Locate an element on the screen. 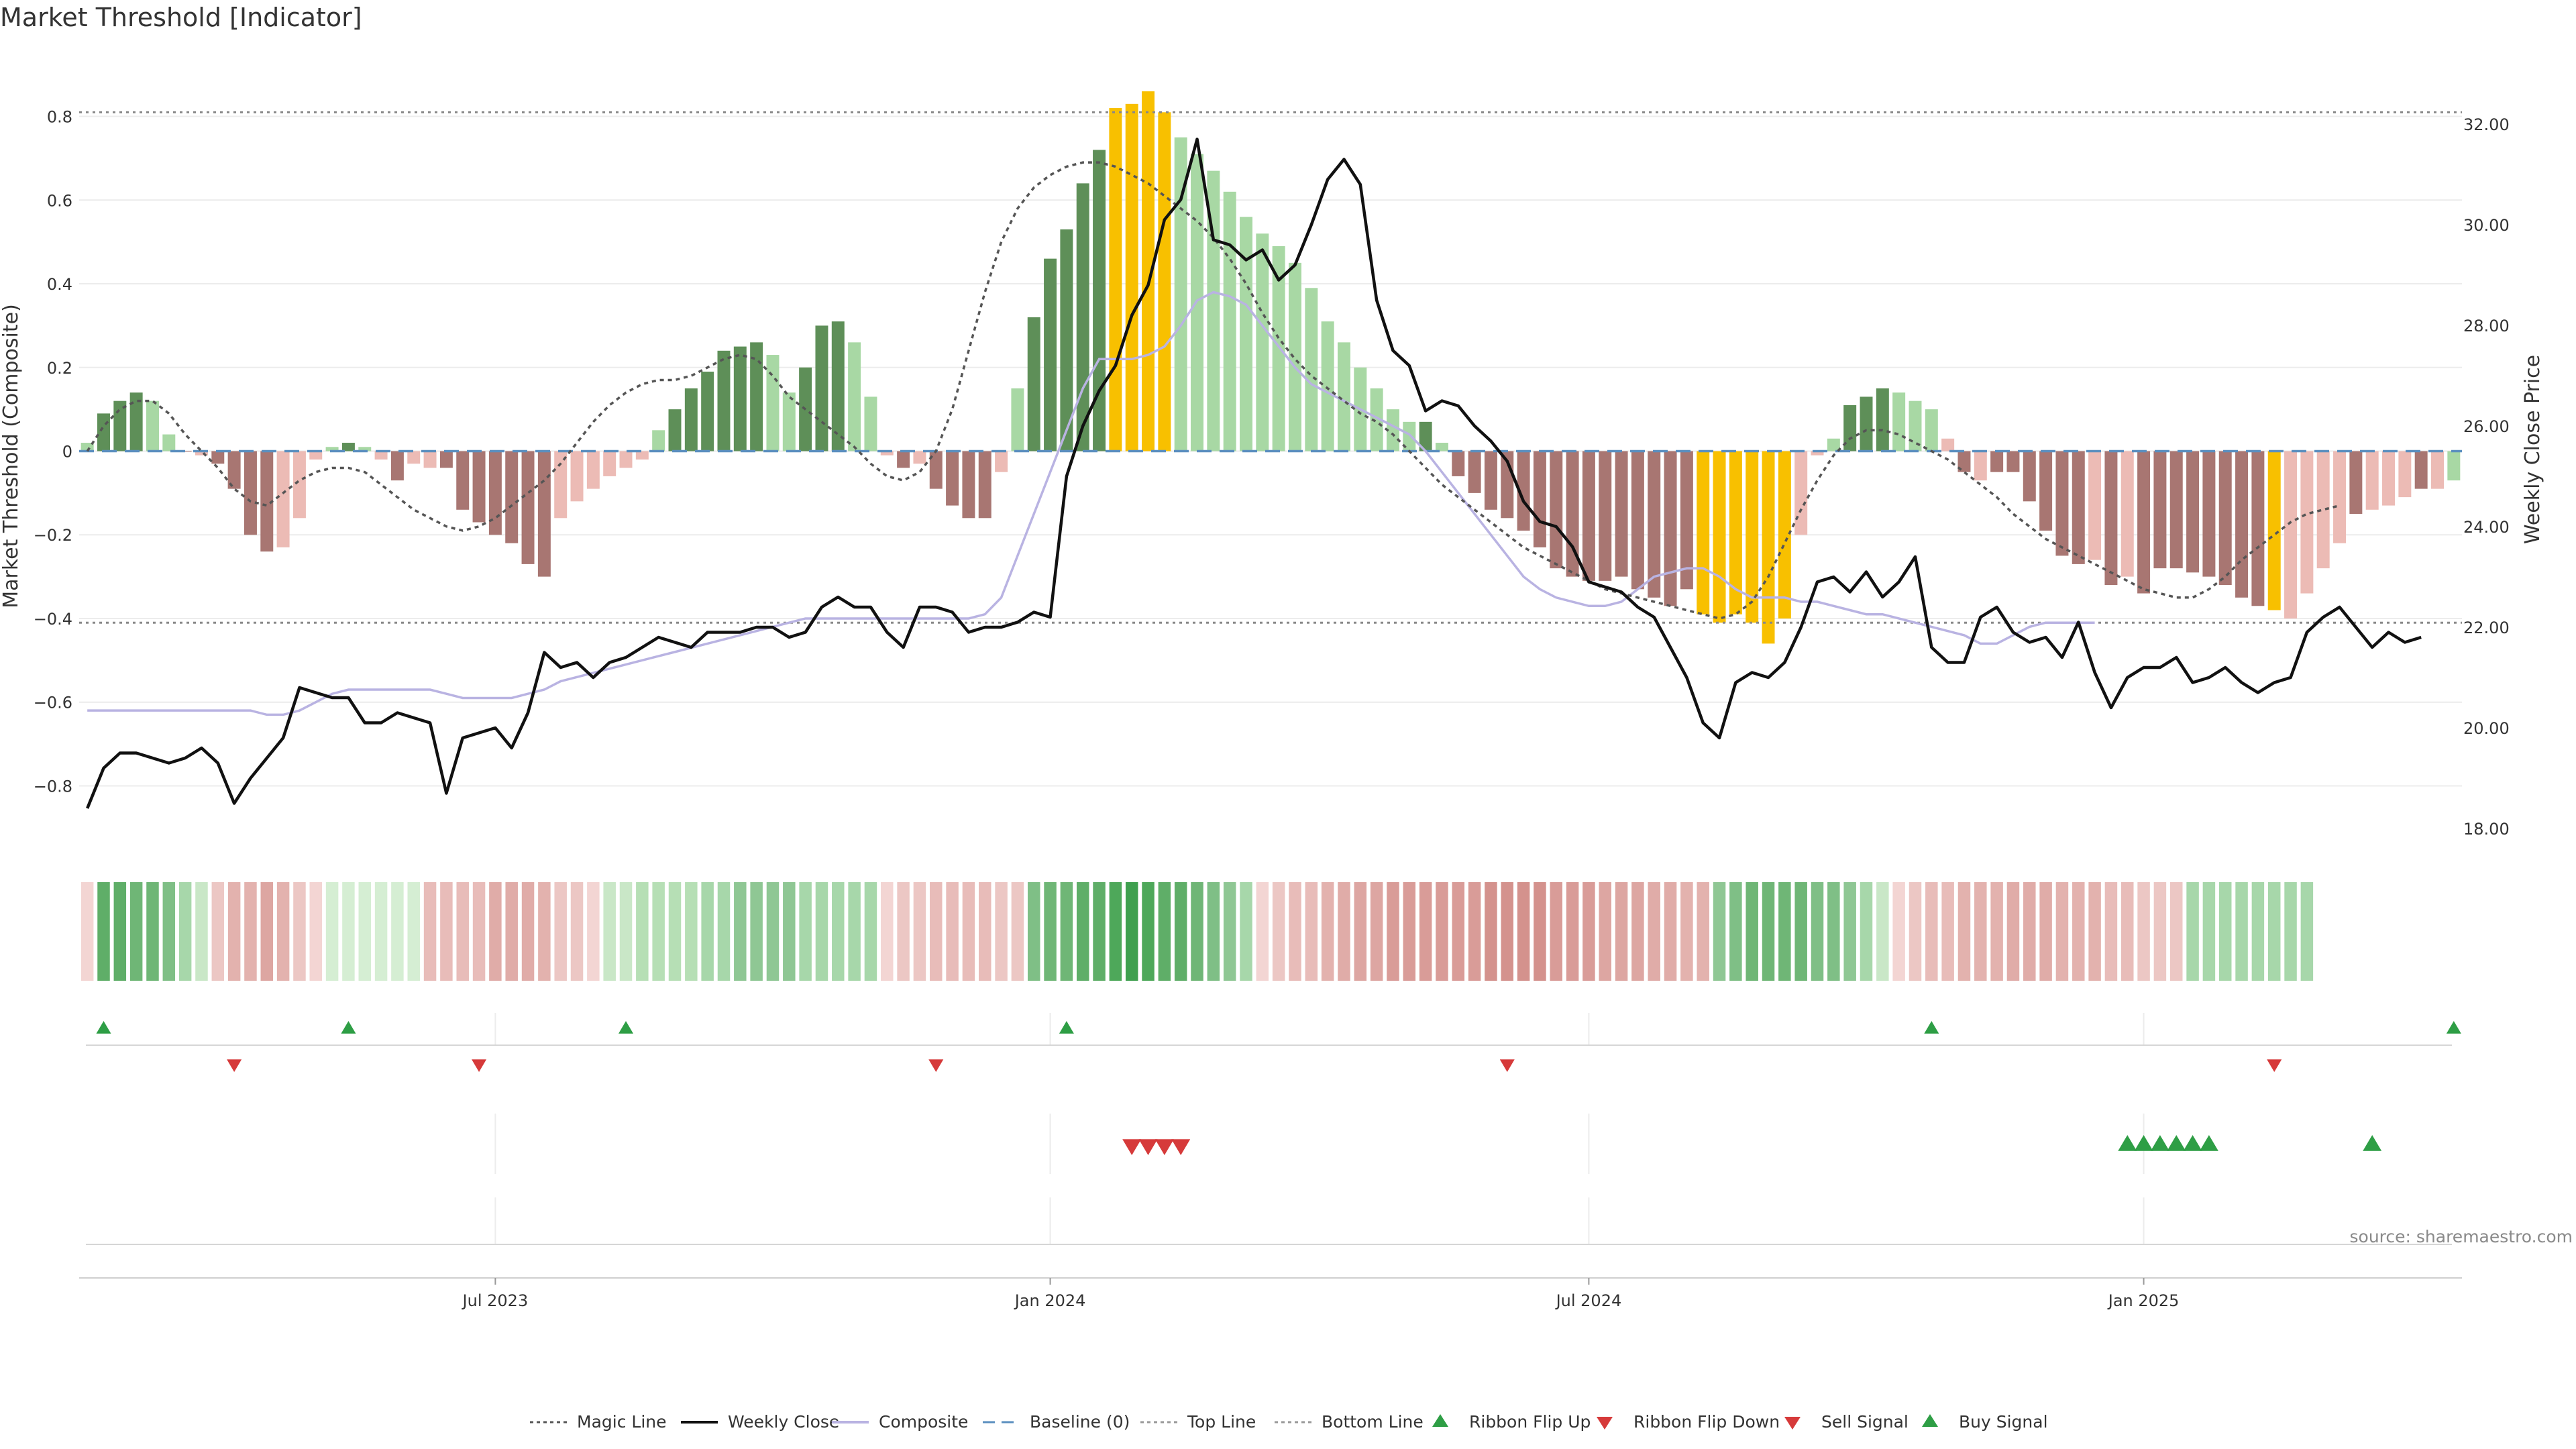 This screenshot has width=2576, height=1449. y2-axis-label: Weekly Close Price is located at coordinates (2532, 449).